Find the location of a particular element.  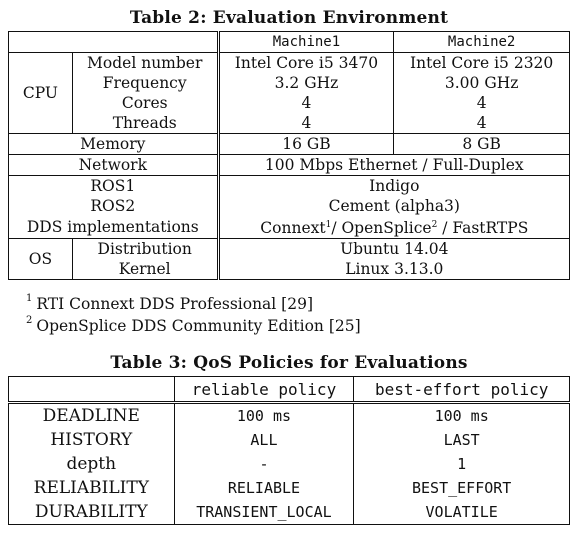

policy-name: DURABILITY is located at coordinates (91, 512).